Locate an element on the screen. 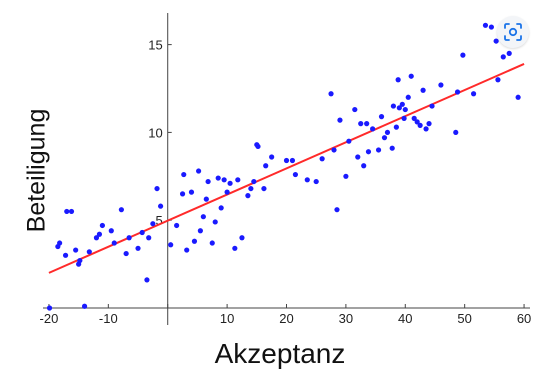 This screenshot has height=380, width=542. visual-search-button is located at coordinates (513, 32).